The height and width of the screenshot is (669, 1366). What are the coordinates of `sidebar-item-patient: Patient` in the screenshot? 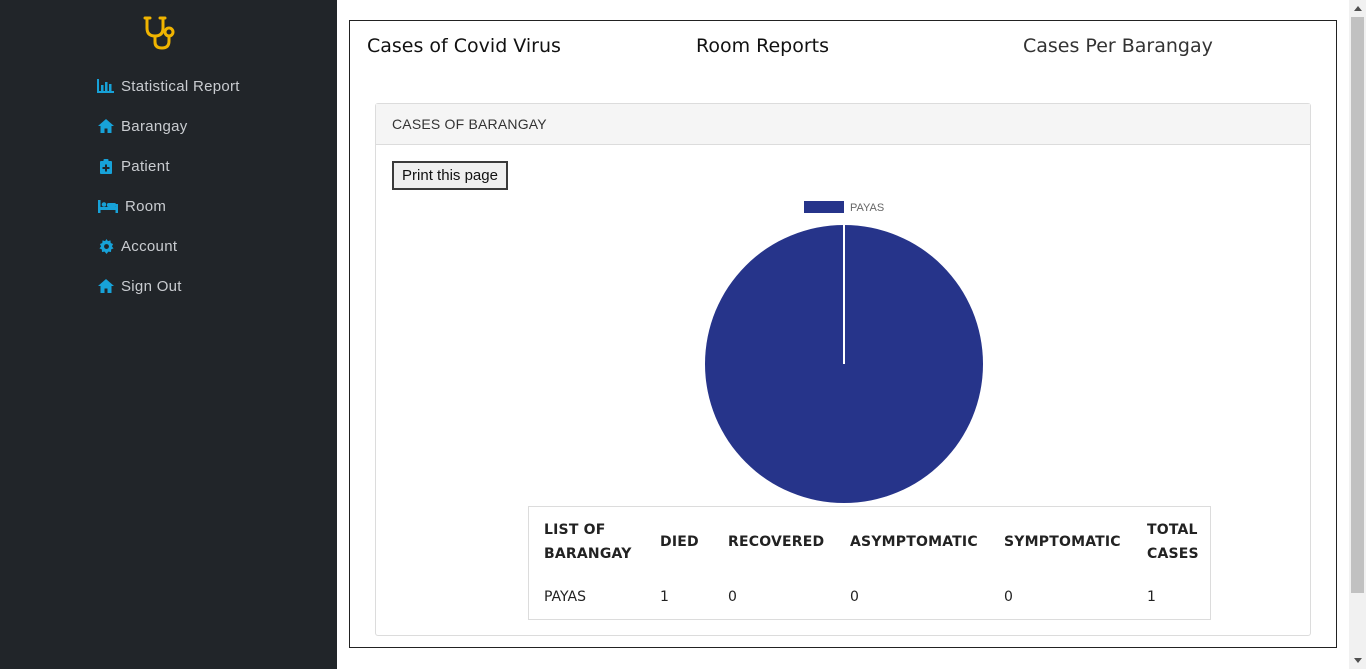 It's located at (168, 166).